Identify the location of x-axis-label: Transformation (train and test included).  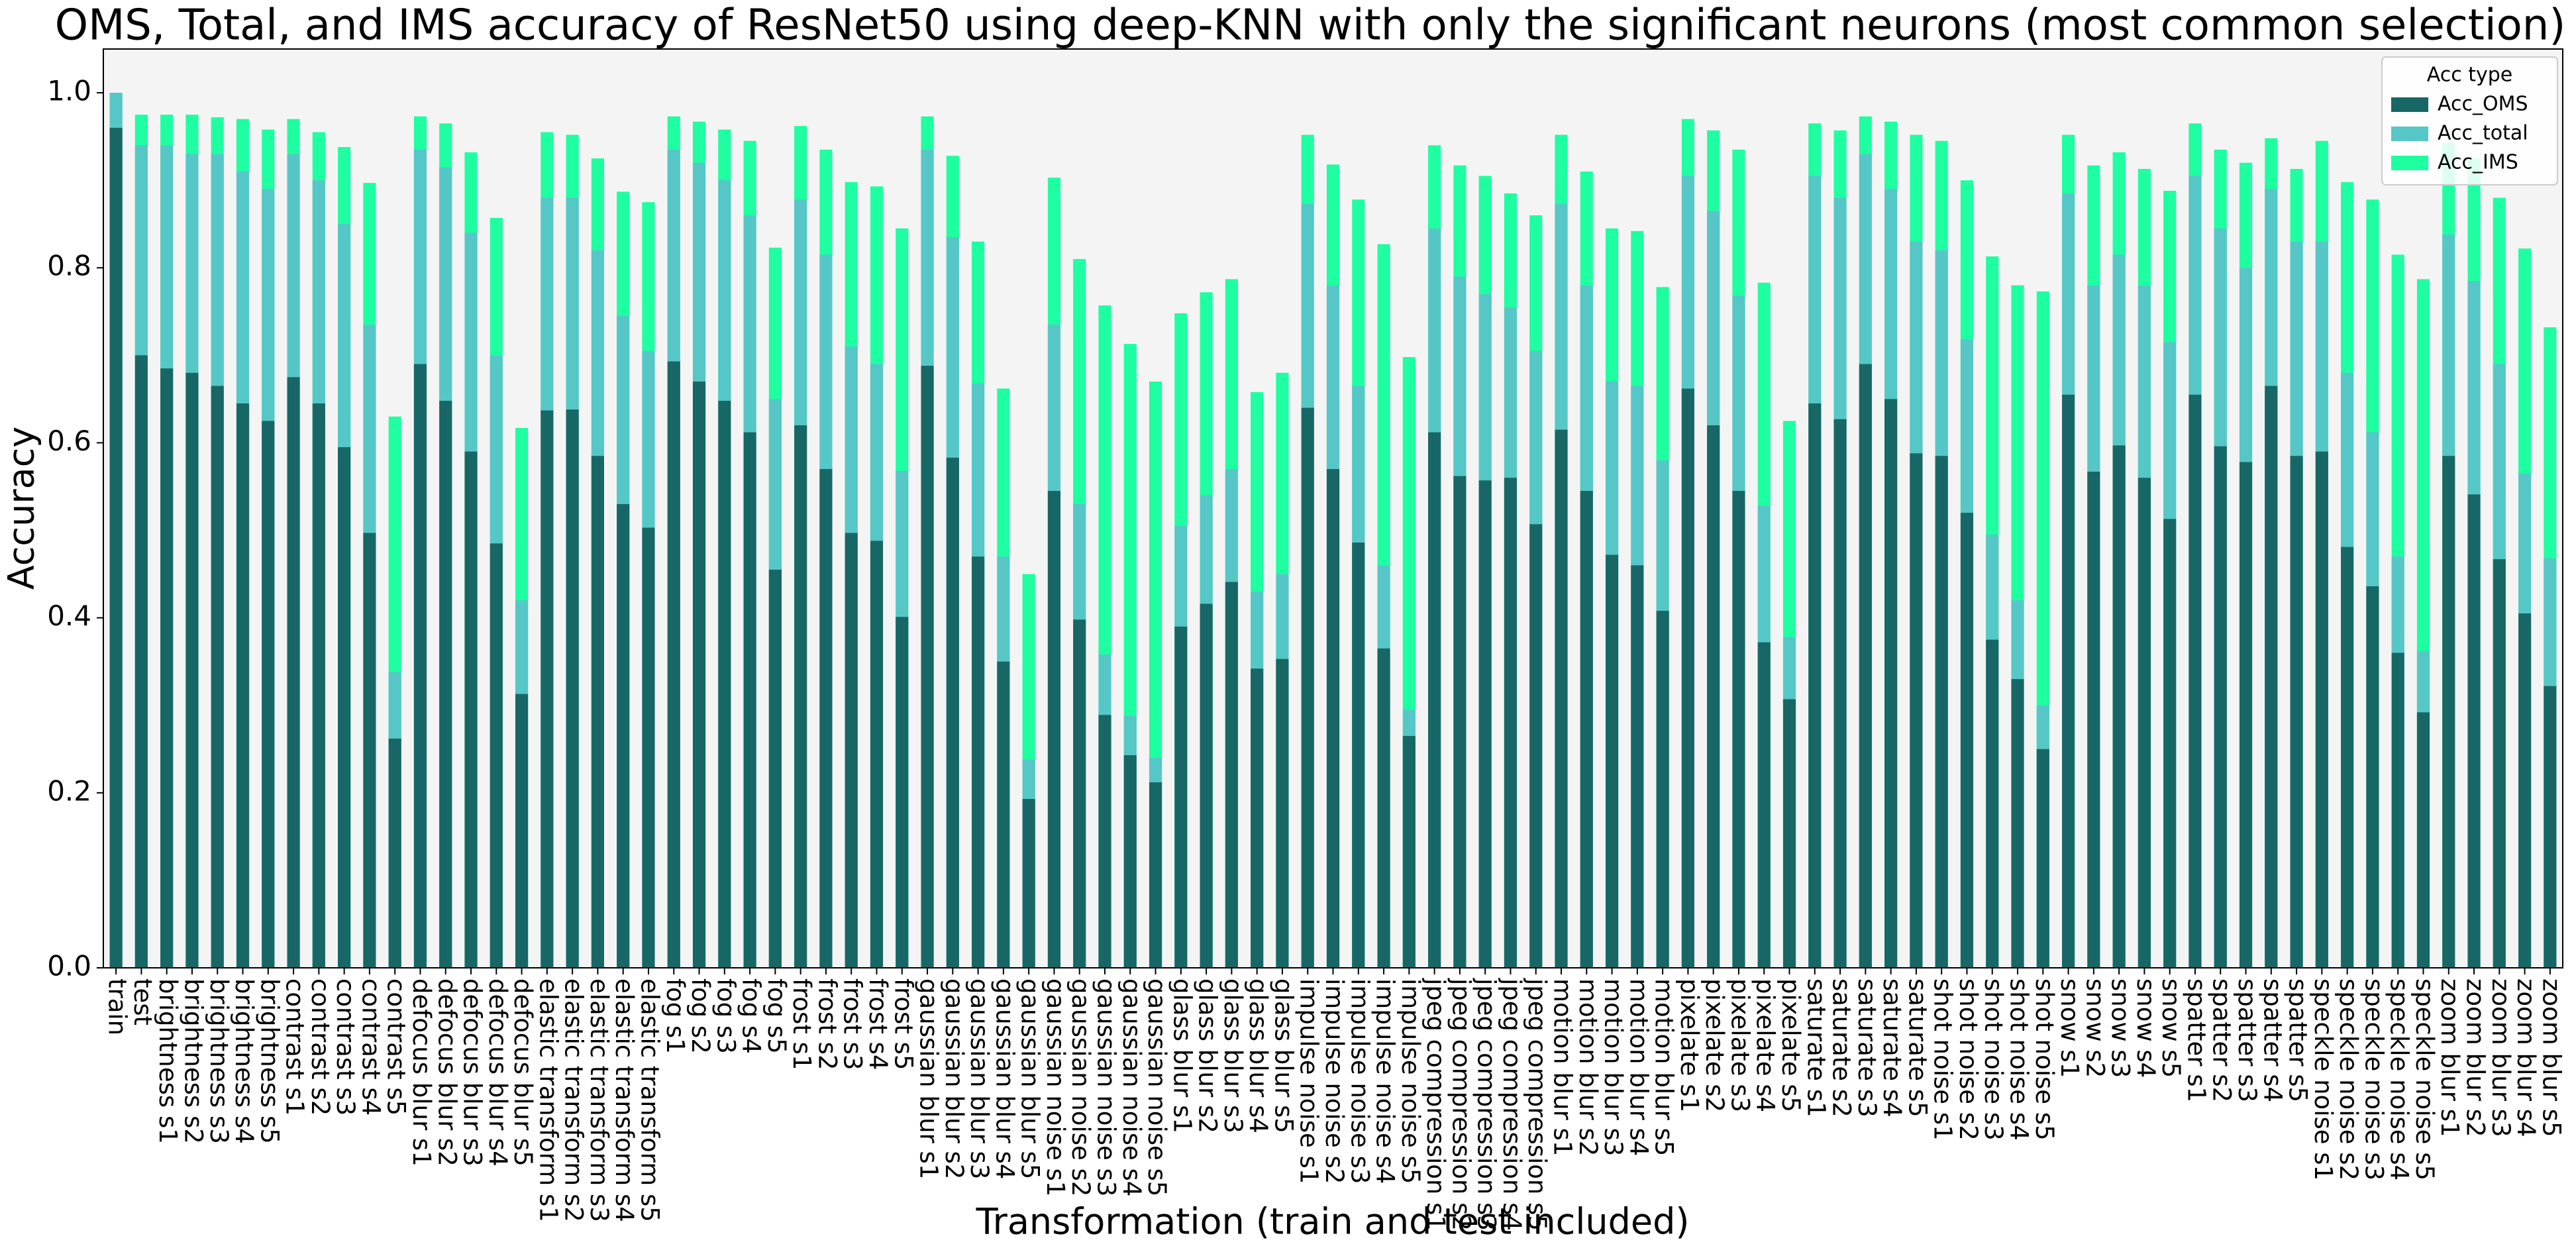
(1333, 1222).